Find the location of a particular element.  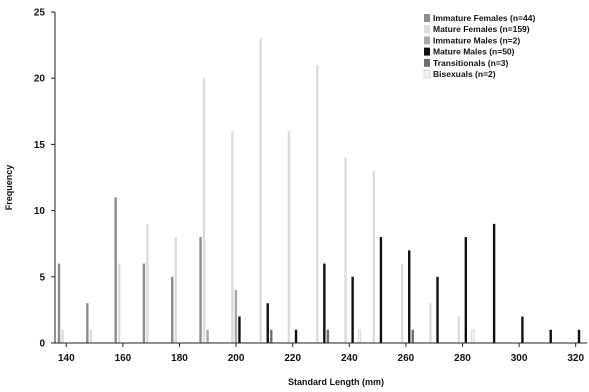

x-tick-label: 240 is located at coordinates (349, 358).